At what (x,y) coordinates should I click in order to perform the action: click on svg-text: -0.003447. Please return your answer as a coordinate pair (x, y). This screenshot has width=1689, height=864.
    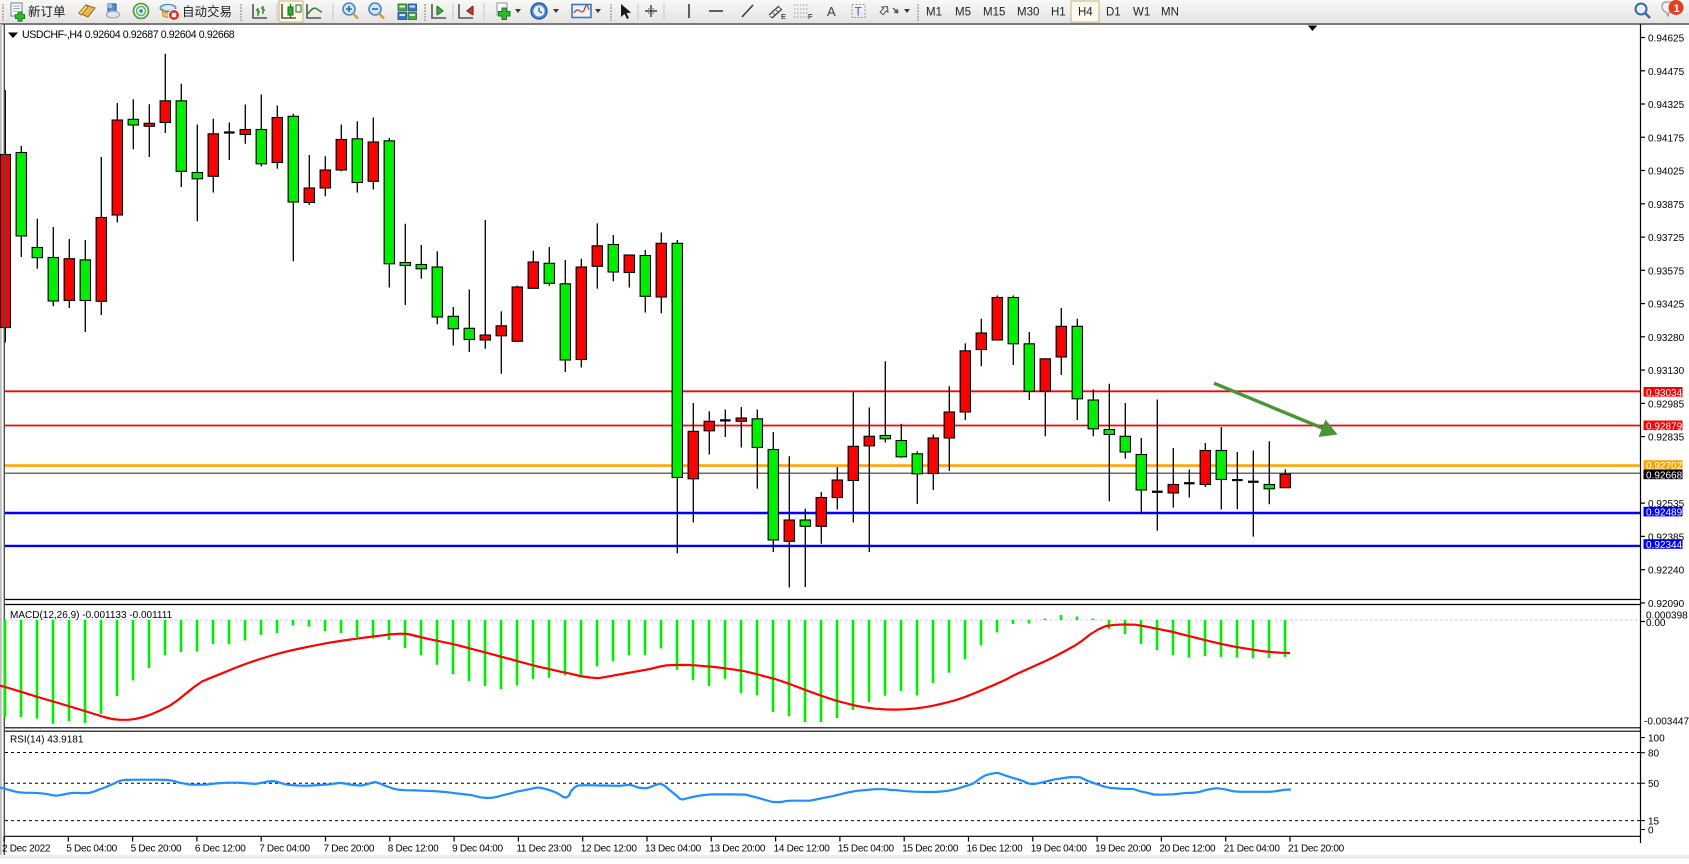
    Looking at the image, I should click on (1666, 721).